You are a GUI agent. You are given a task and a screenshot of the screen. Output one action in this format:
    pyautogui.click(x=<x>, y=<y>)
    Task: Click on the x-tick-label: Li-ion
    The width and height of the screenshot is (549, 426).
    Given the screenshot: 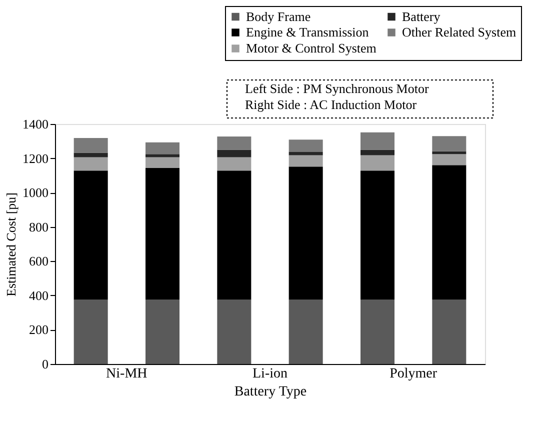 What is the action you would take?
    pyautogui.click(x=270, y=374)
    